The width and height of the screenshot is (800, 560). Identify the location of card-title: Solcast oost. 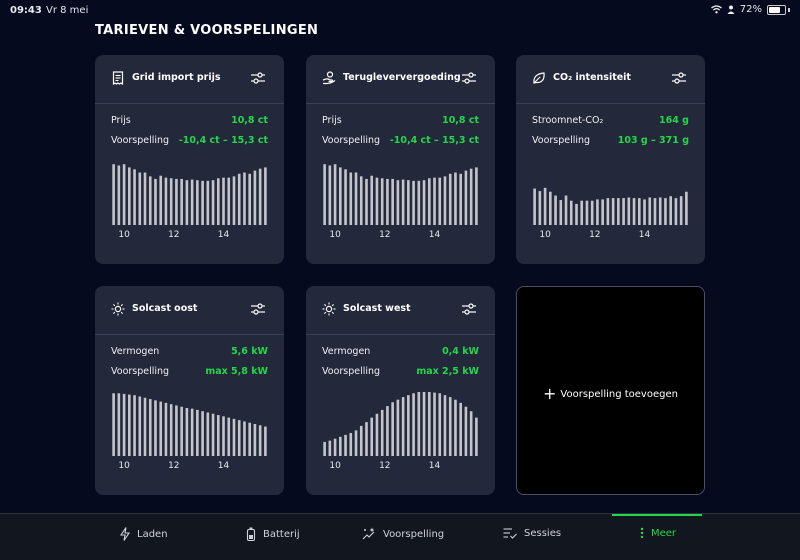
(164, 308).